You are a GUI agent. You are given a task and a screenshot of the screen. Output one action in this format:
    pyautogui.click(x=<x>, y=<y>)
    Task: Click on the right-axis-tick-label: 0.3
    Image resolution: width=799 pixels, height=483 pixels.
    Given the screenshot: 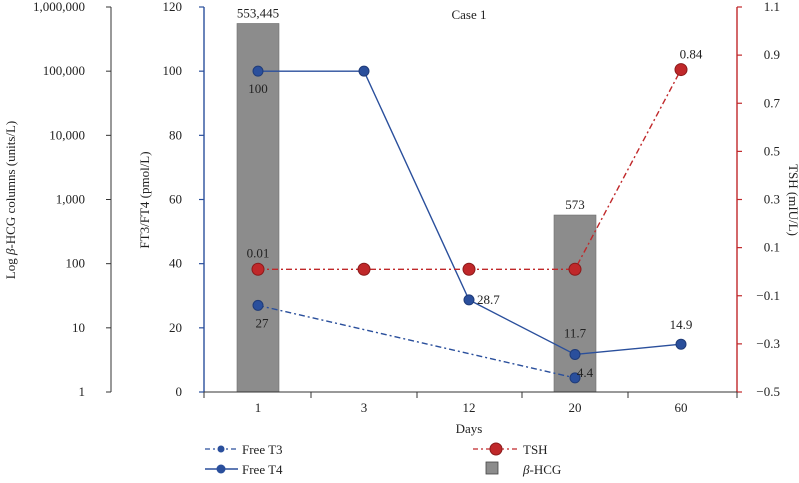 What is the action you would take?
    pyautogui.click(x=772, y=199)
    